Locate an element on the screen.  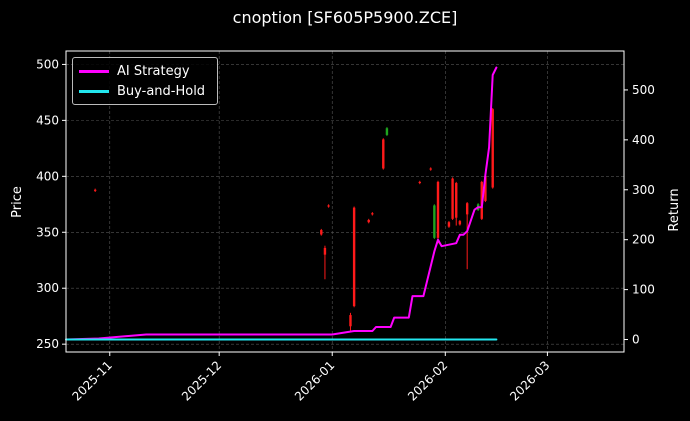
y-left-tick-label: 500 is located at coordinates (47, 64).